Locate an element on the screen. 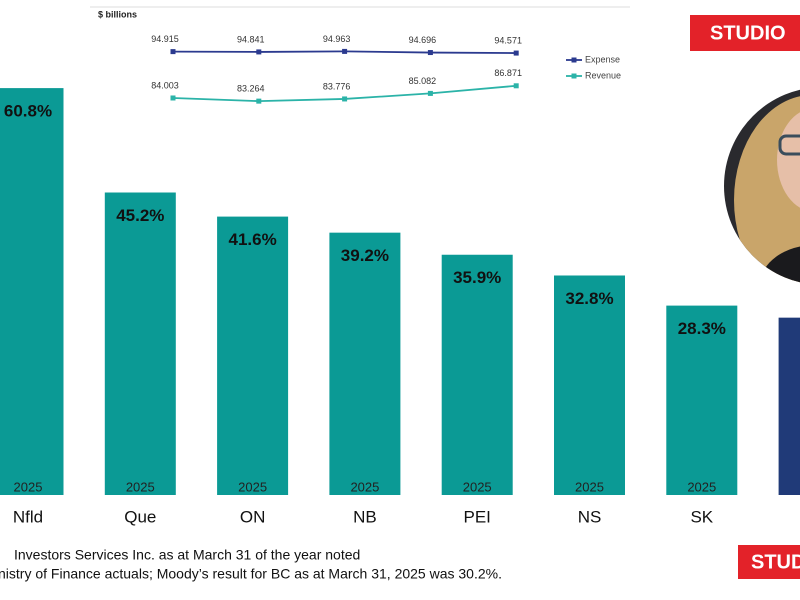 The width and height of the screenshot is (800, 600). inset-title: $ billions is located at coordinates (117, 14).